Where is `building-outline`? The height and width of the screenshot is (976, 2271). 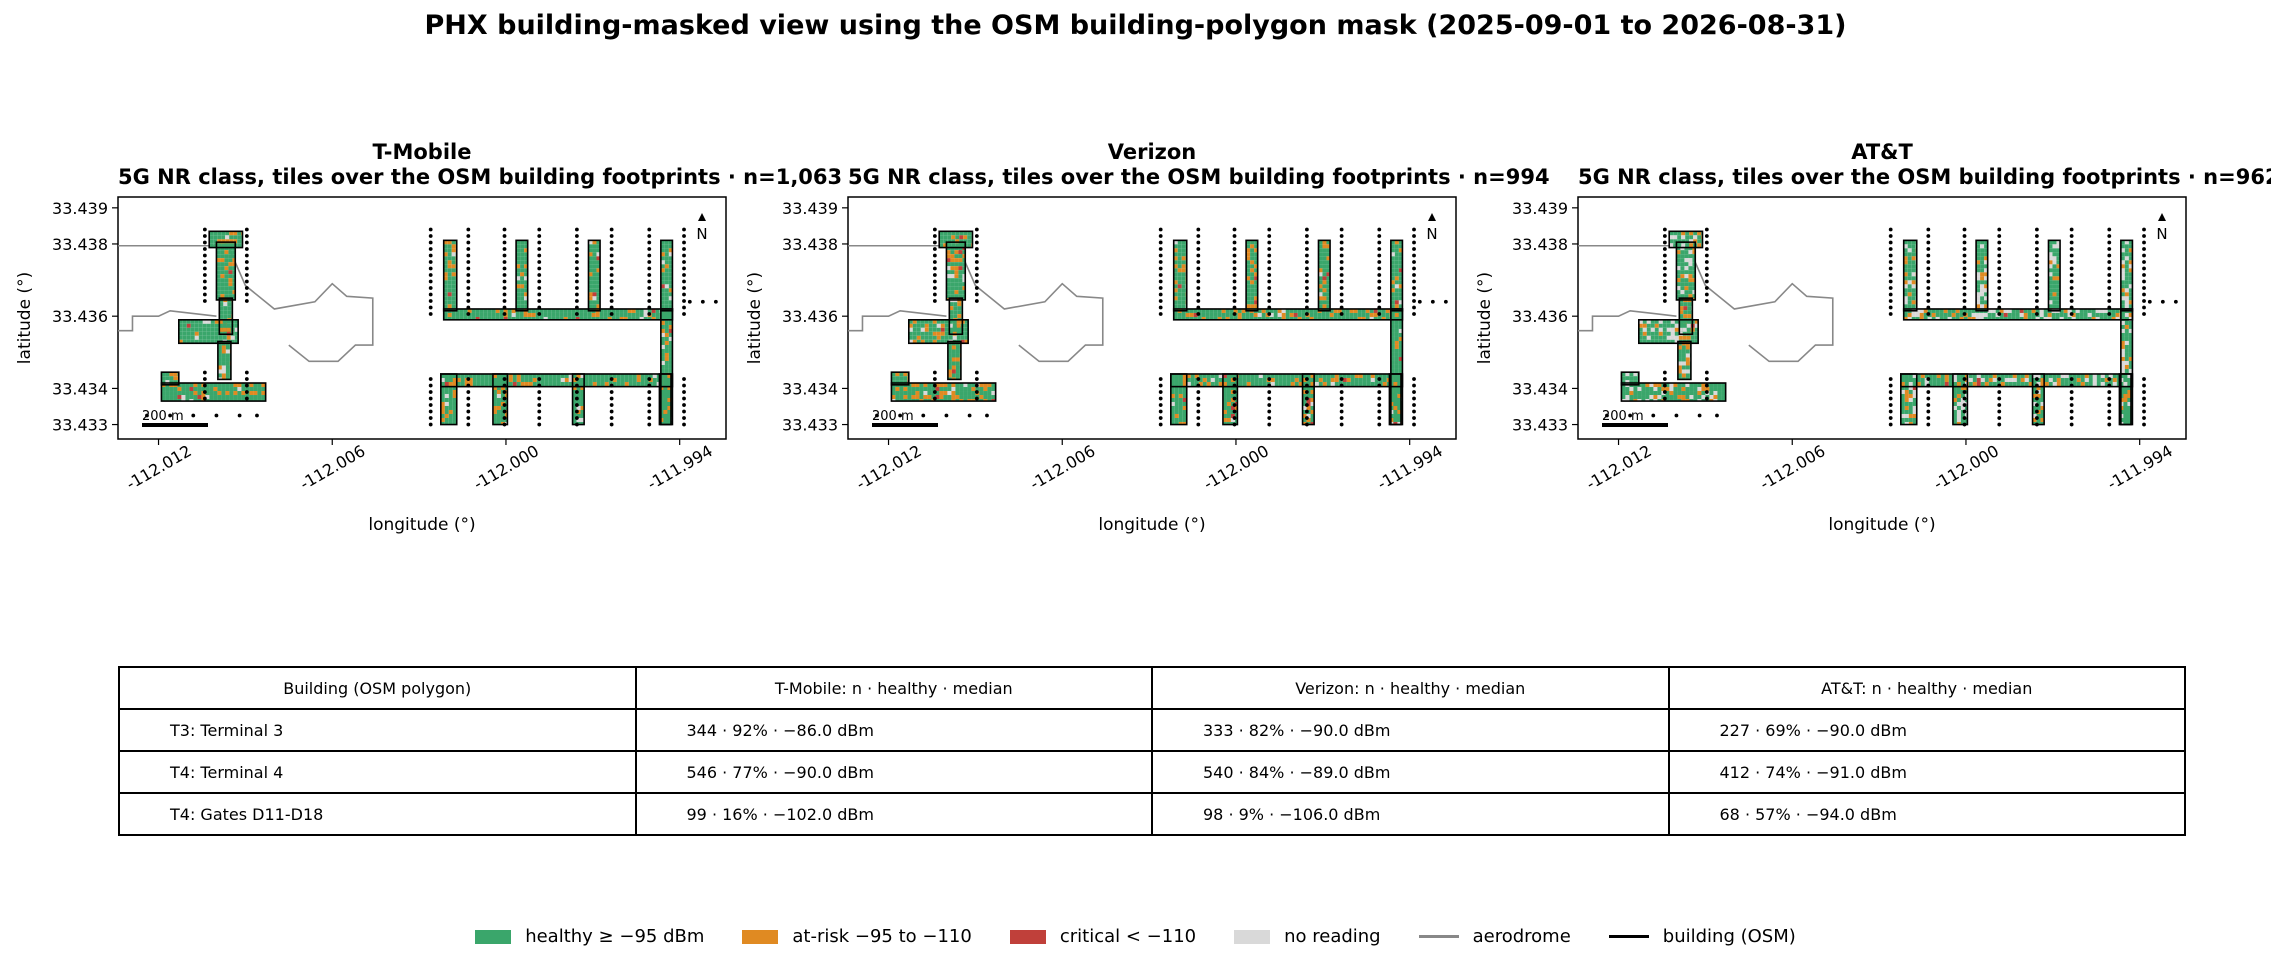
building-outline is located at coordinates (1960, 399).